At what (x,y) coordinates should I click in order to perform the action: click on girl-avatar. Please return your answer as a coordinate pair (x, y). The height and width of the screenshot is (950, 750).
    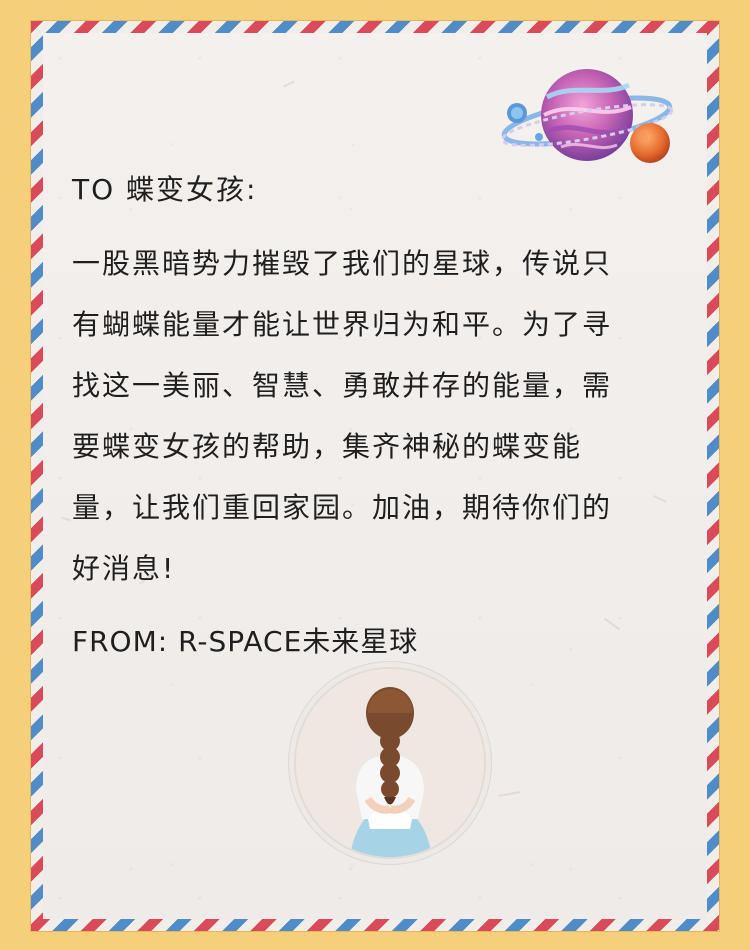
    Looking at the image, I should click on (390, 763).